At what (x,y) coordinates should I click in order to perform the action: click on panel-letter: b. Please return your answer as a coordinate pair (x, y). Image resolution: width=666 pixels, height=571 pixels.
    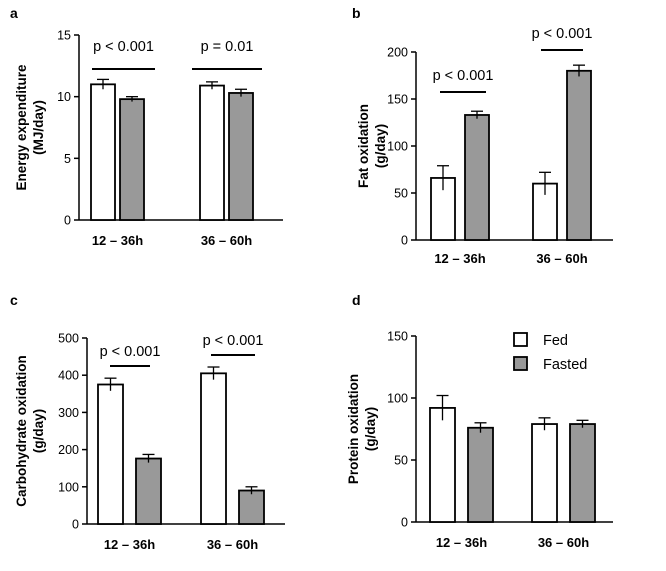
    Looking at the image, I should click on (356, 13).